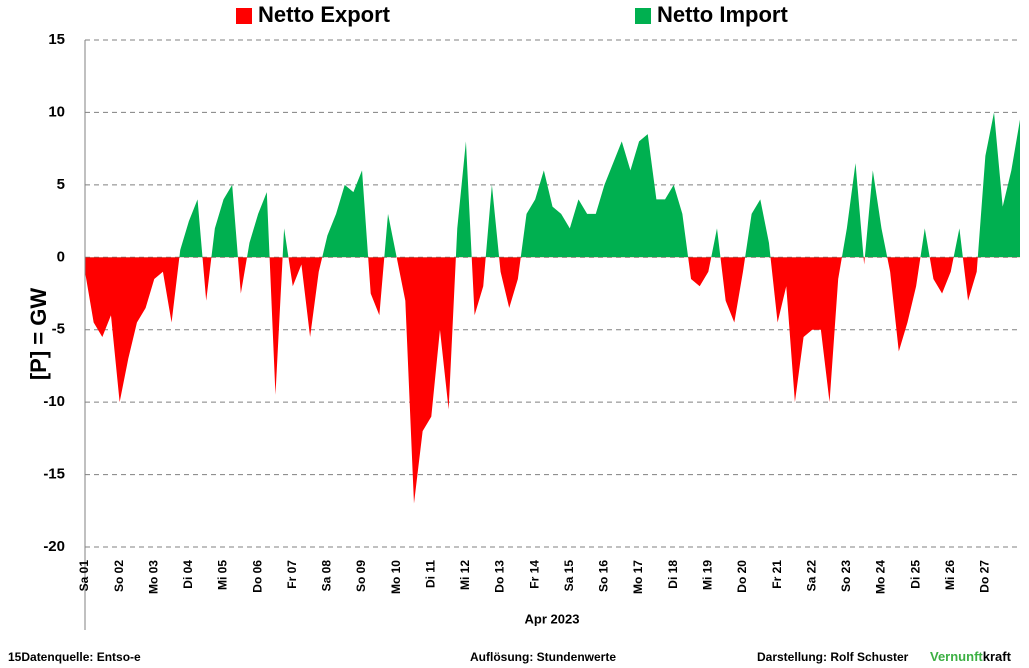  What do you see at coordinates (638, 577) in the screenshot?
I see `x-tick-label: Mo 17` at bounding box center [638, 577].